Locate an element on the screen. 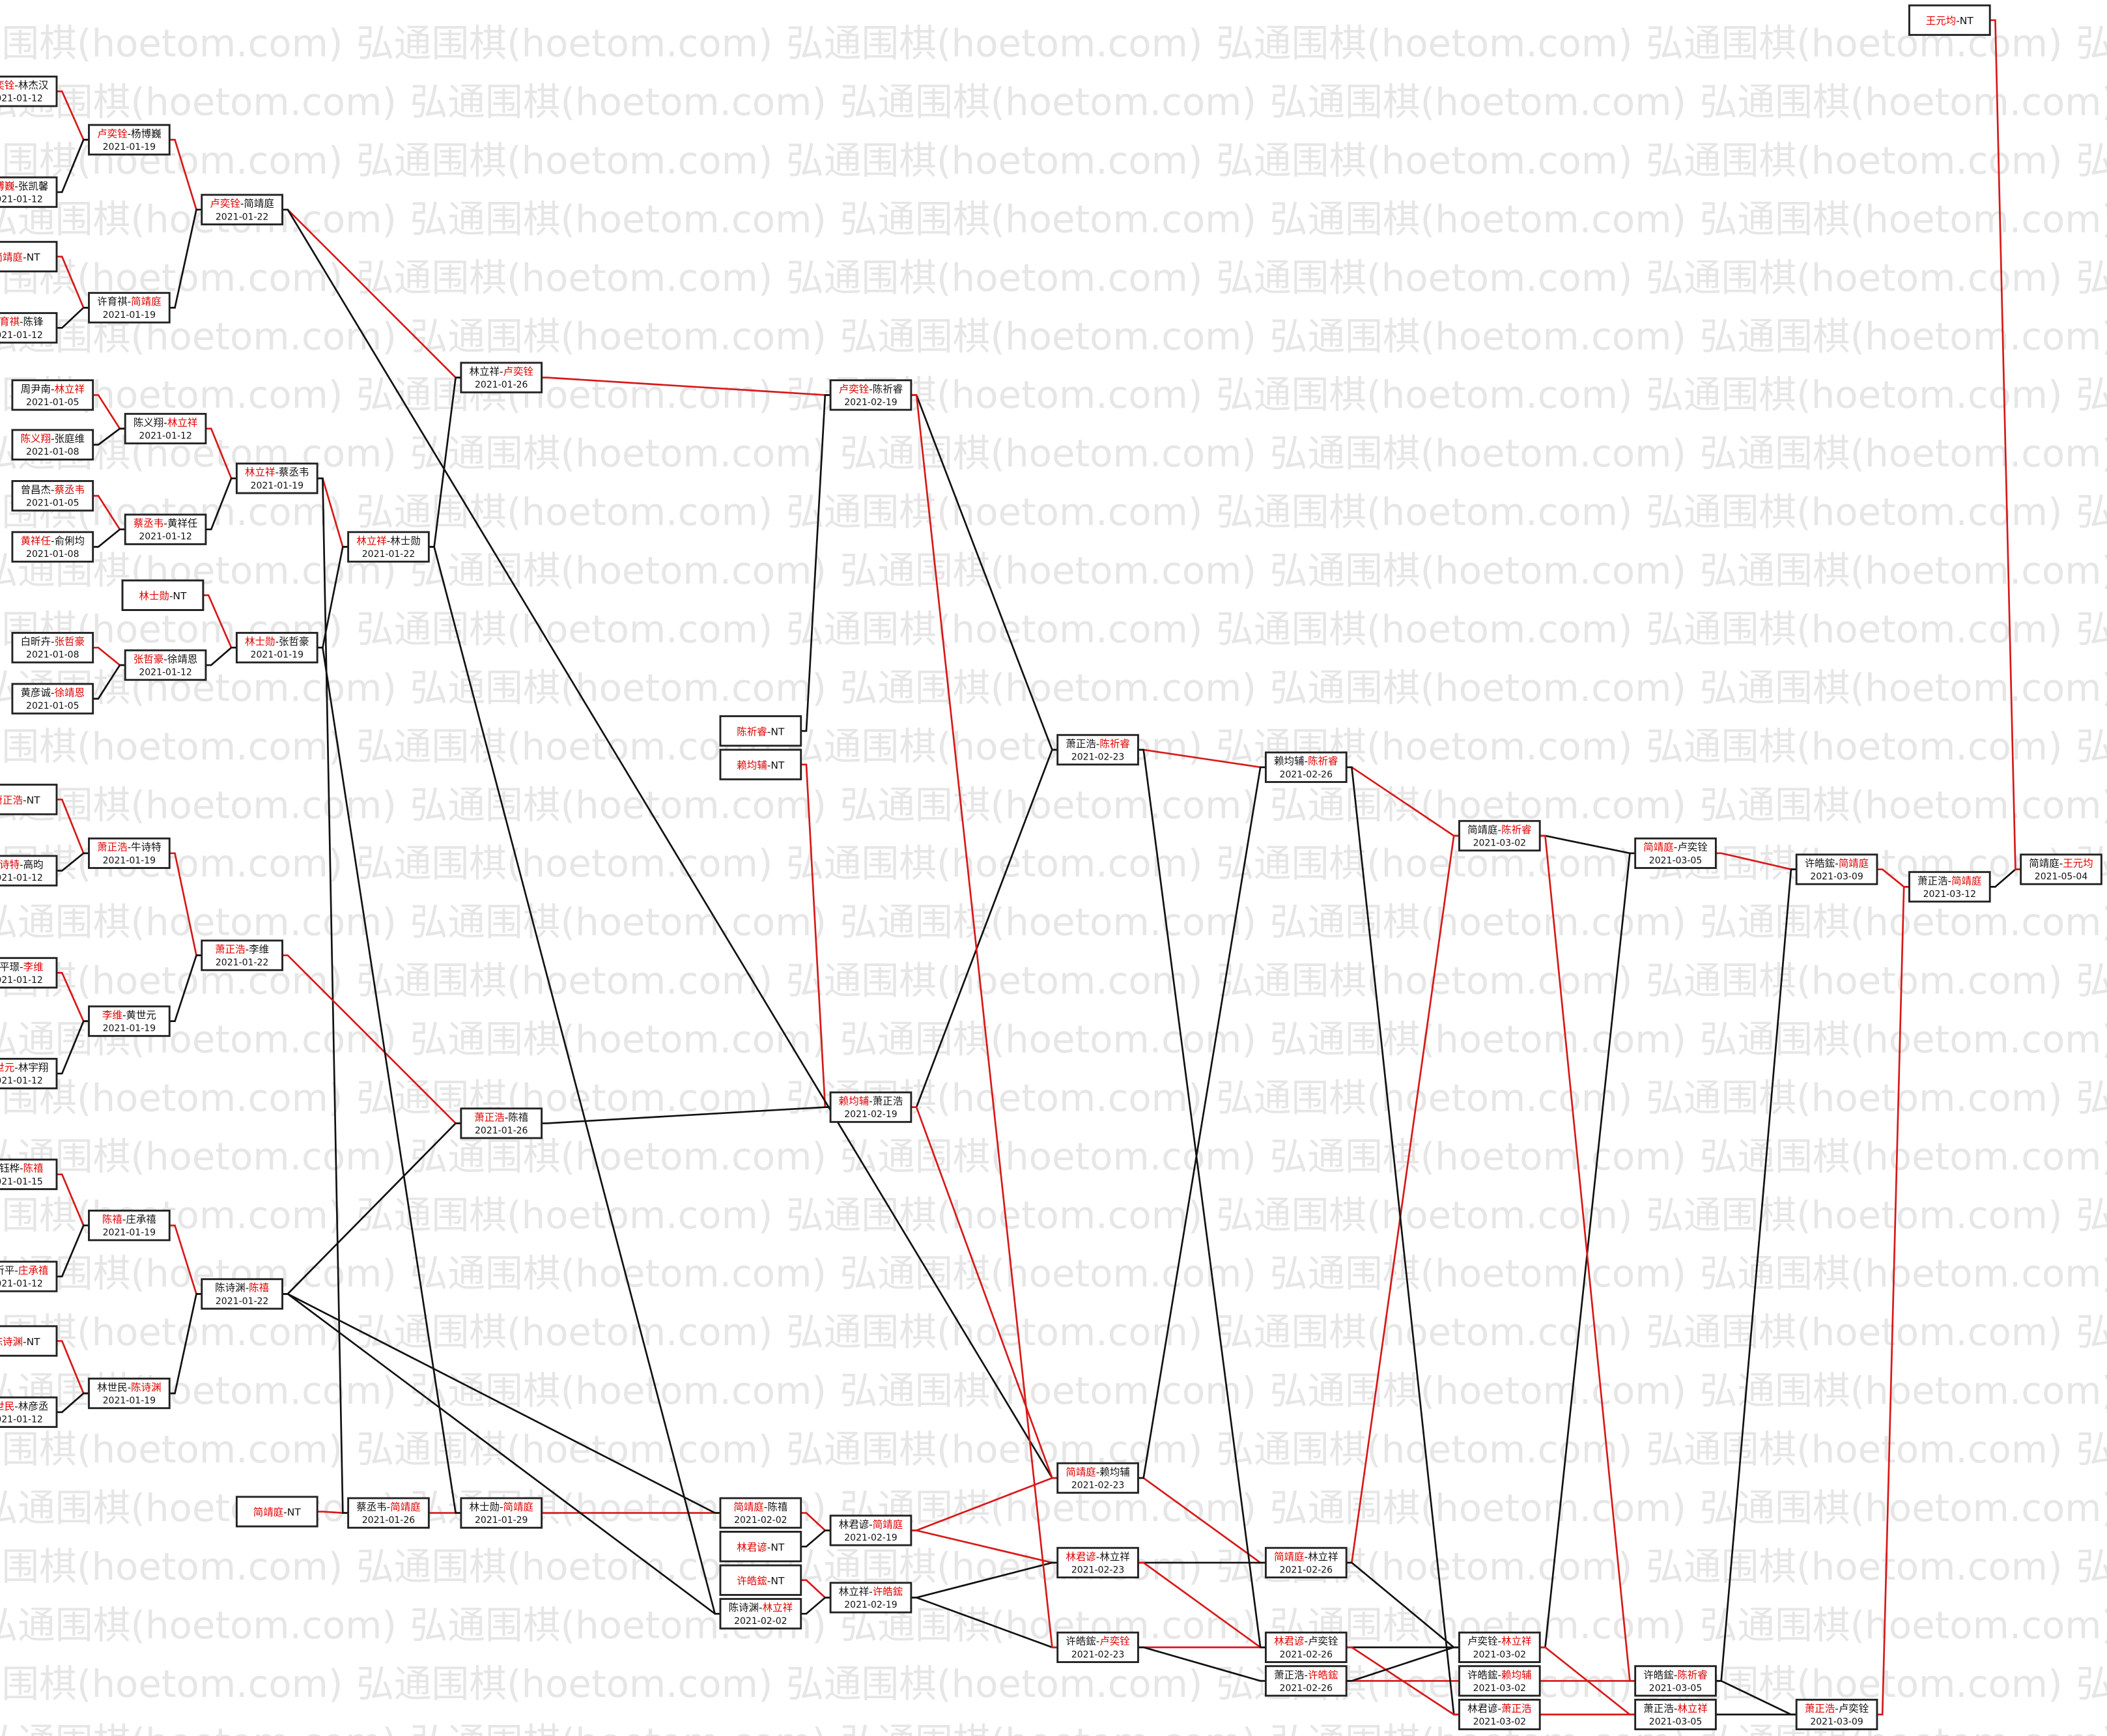 Image resolution: width=2107 pixels, height=1736 pixels. match-box: 林士勋-简靖庭 2021-01-29 is located at coordinates (502, 1513).